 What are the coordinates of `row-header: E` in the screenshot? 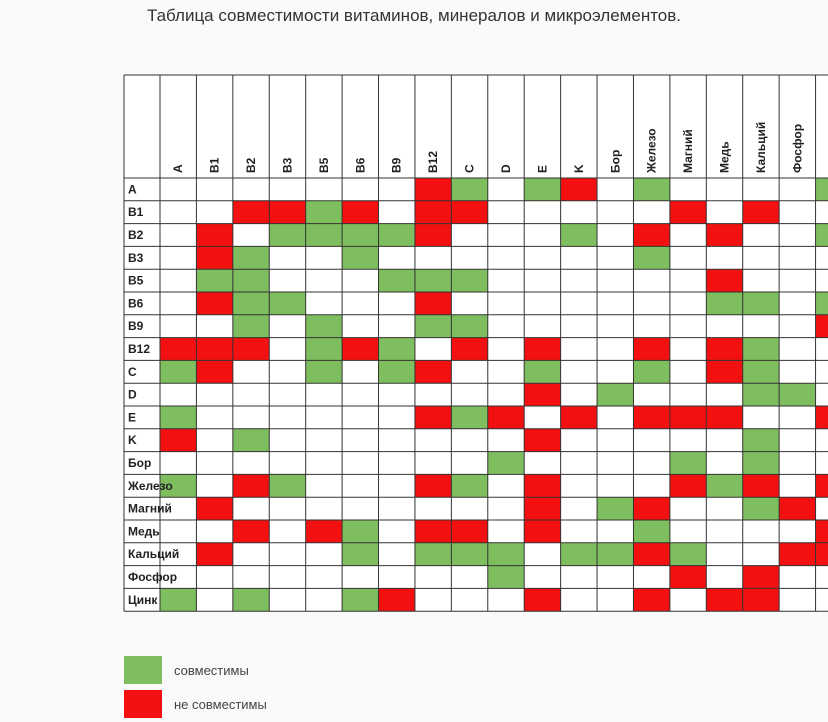 It's located at (132, 417).